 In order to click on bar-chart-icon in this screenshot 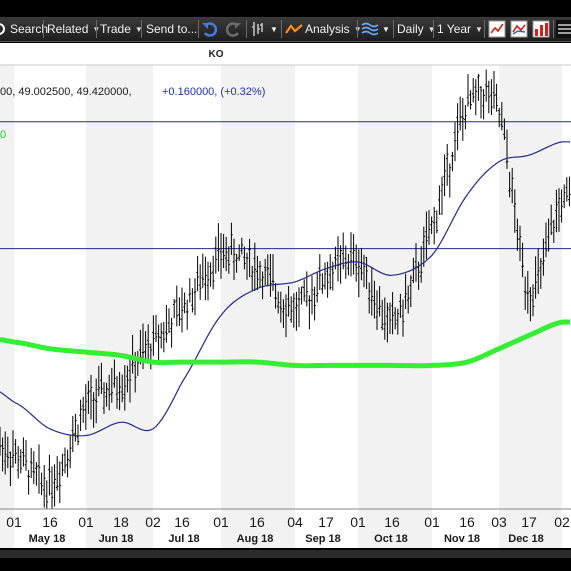, I will do `click(541, 29)`.